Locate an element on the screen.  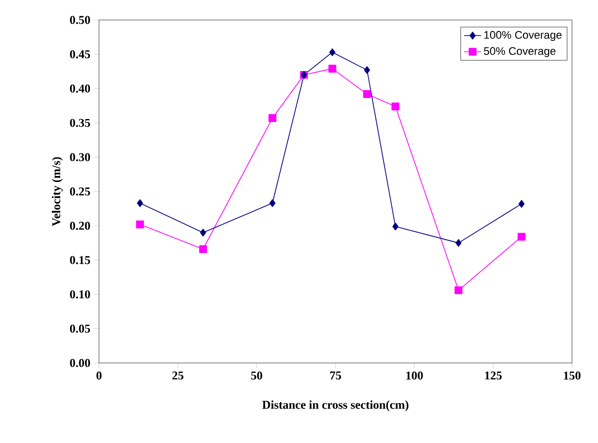
y-tick-label: 0.35 is located at coordinates (80, 122).